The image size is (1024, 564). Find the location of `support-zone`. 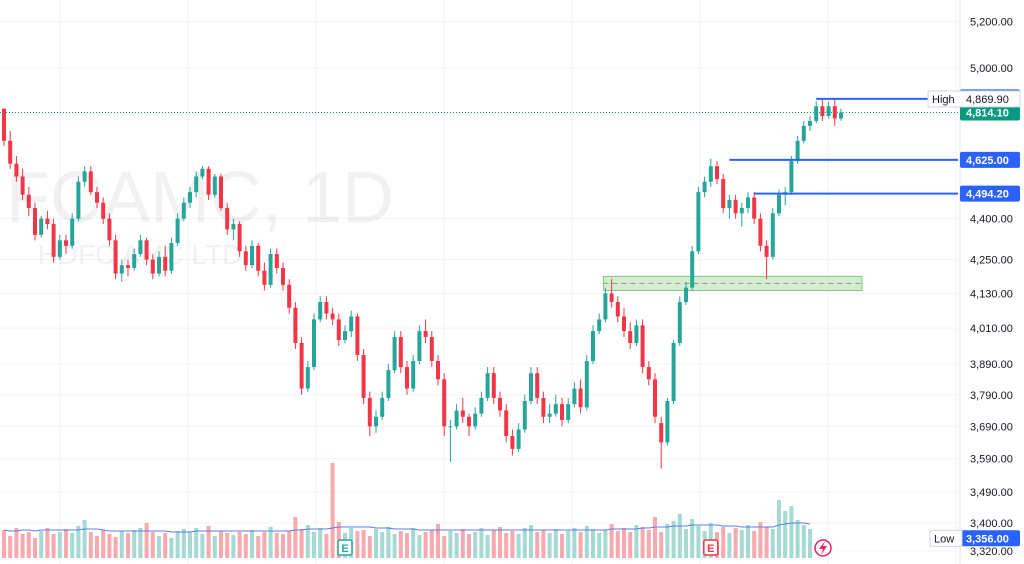

support-zone is located at coordinates (732, 283).